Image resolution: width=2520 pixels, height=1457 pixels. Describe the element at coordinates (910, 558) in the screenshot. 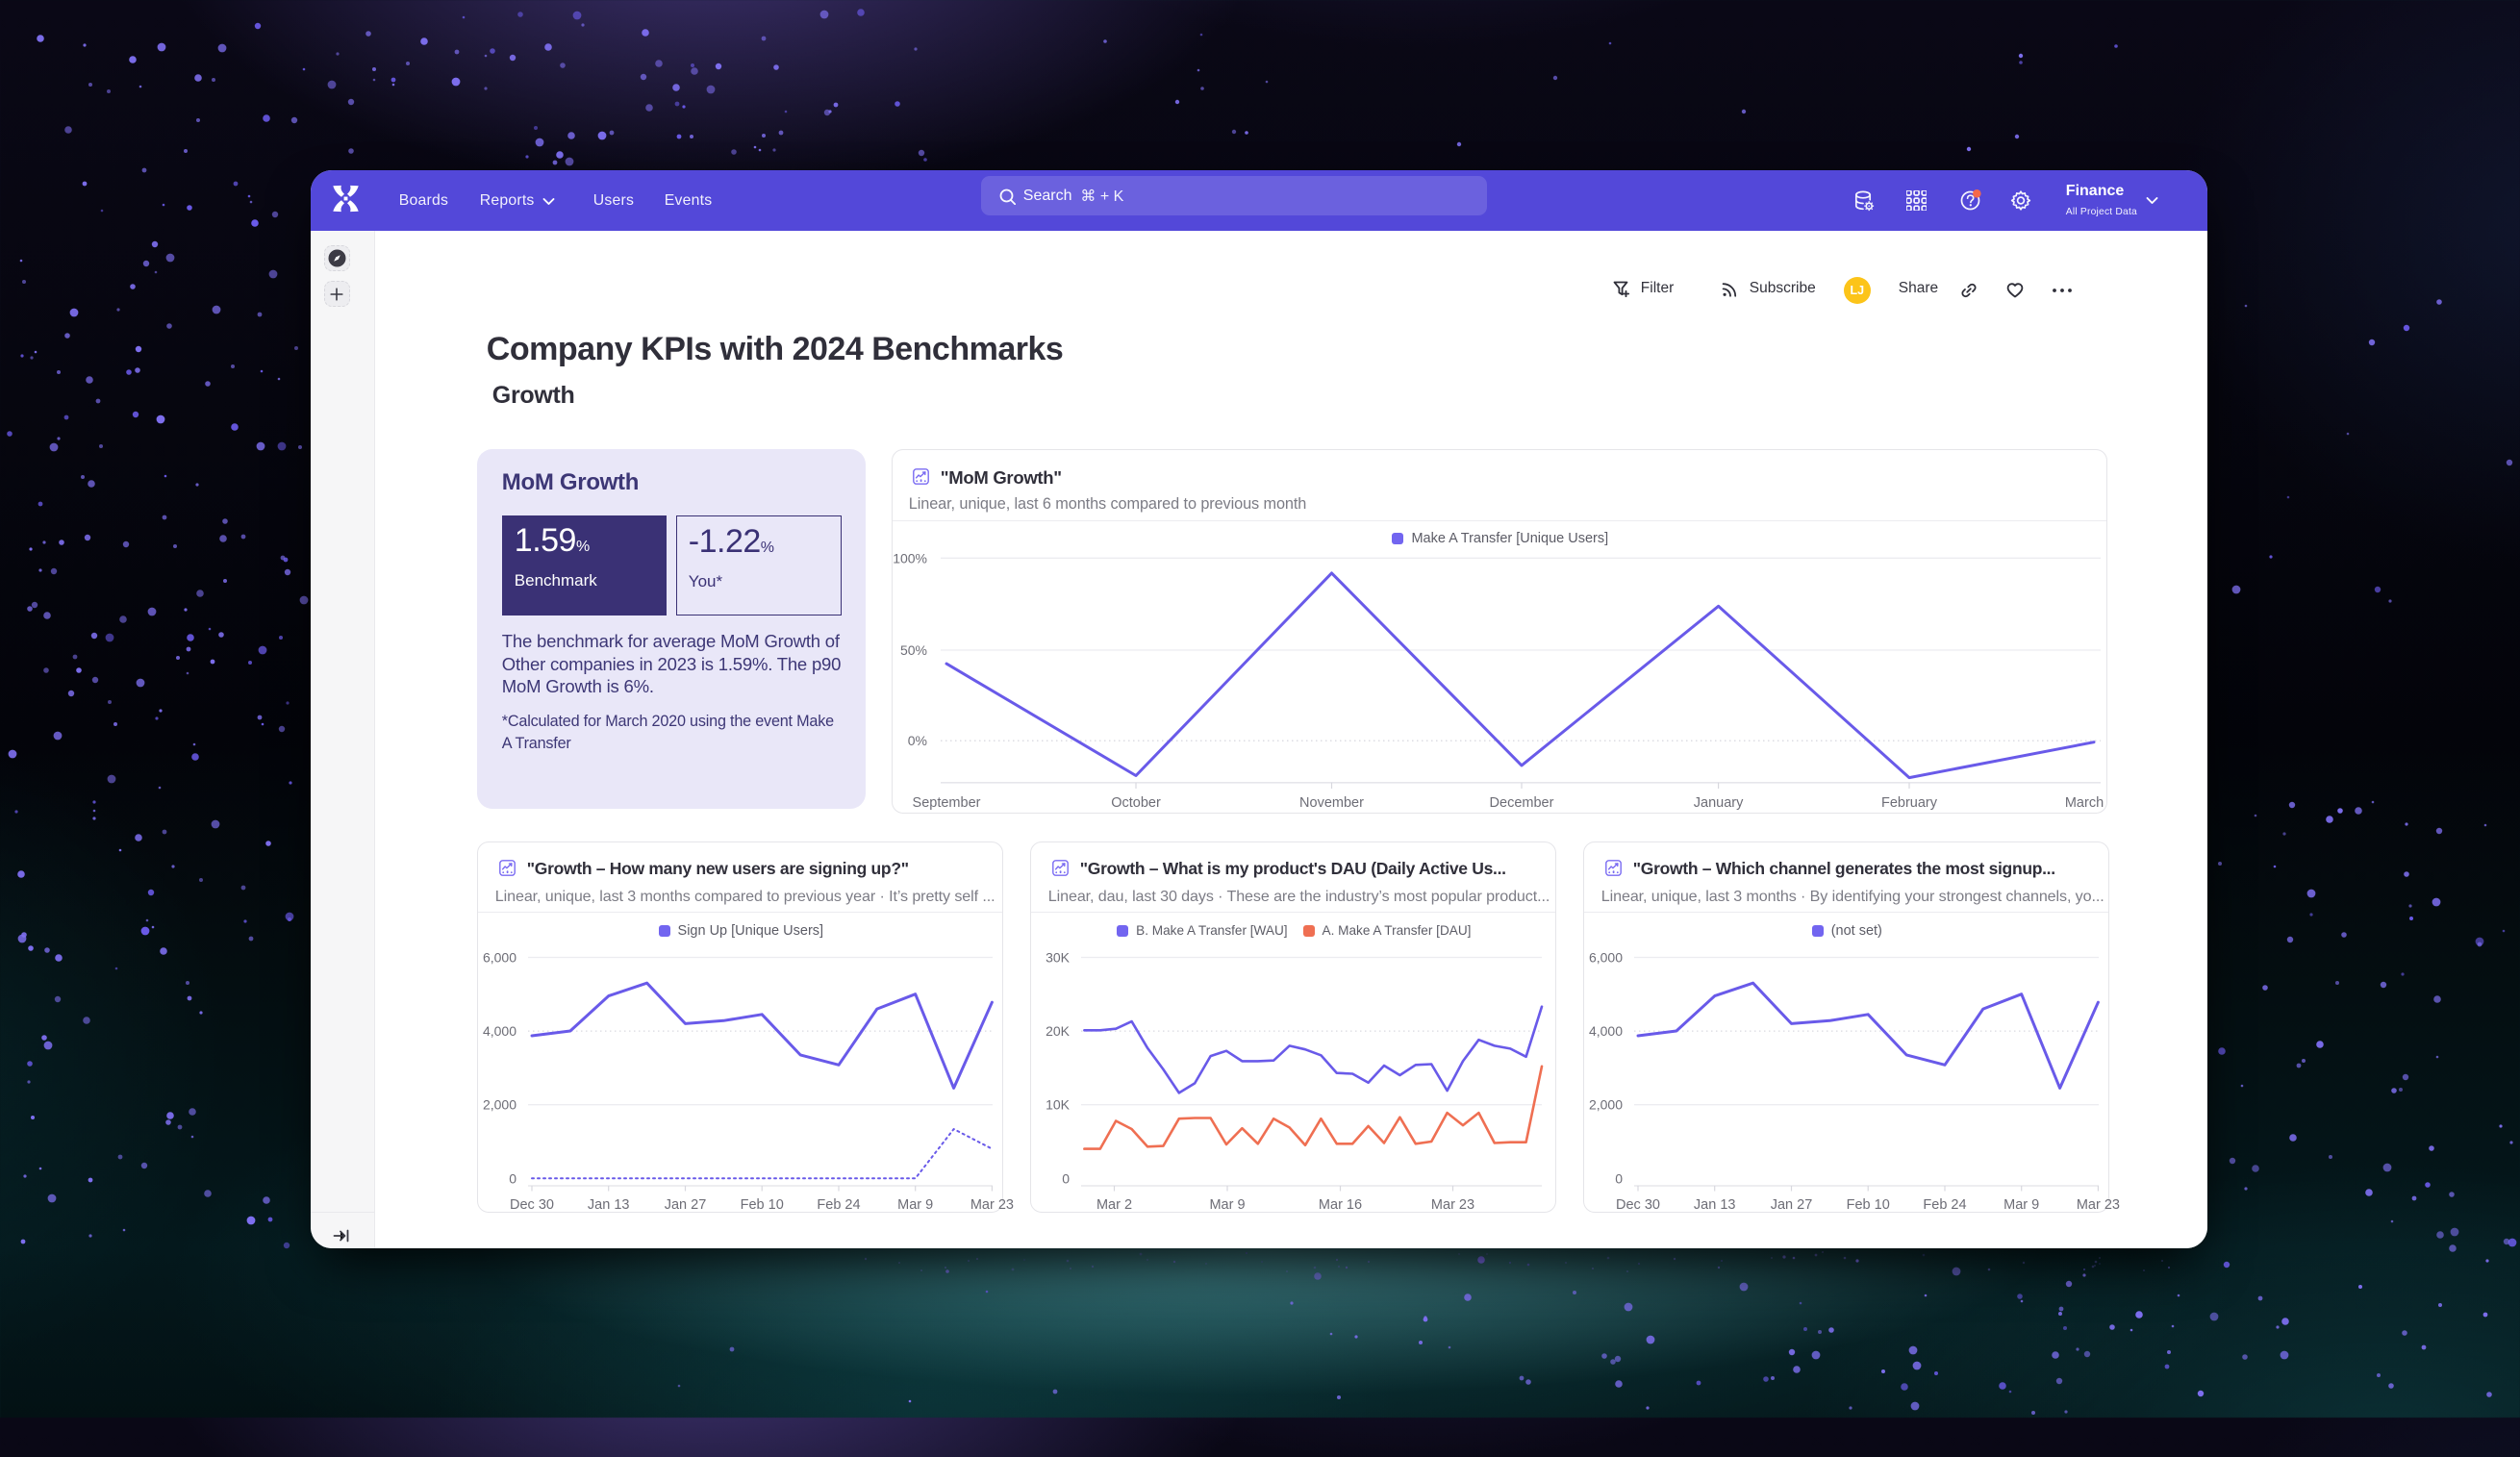

I see `svg-text: 100%` at that location.